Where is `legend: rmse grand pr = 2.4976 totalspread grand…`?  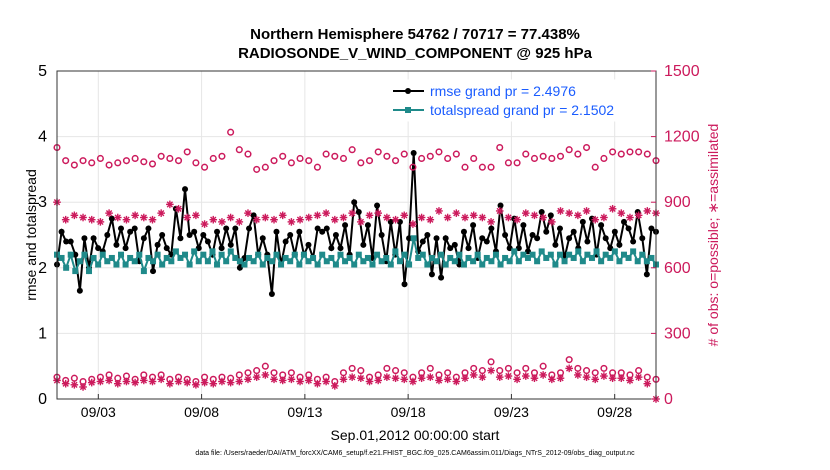 legend: rmse grand pr = 2.4976 totalspread grand… is located at coordinates (515, 100).